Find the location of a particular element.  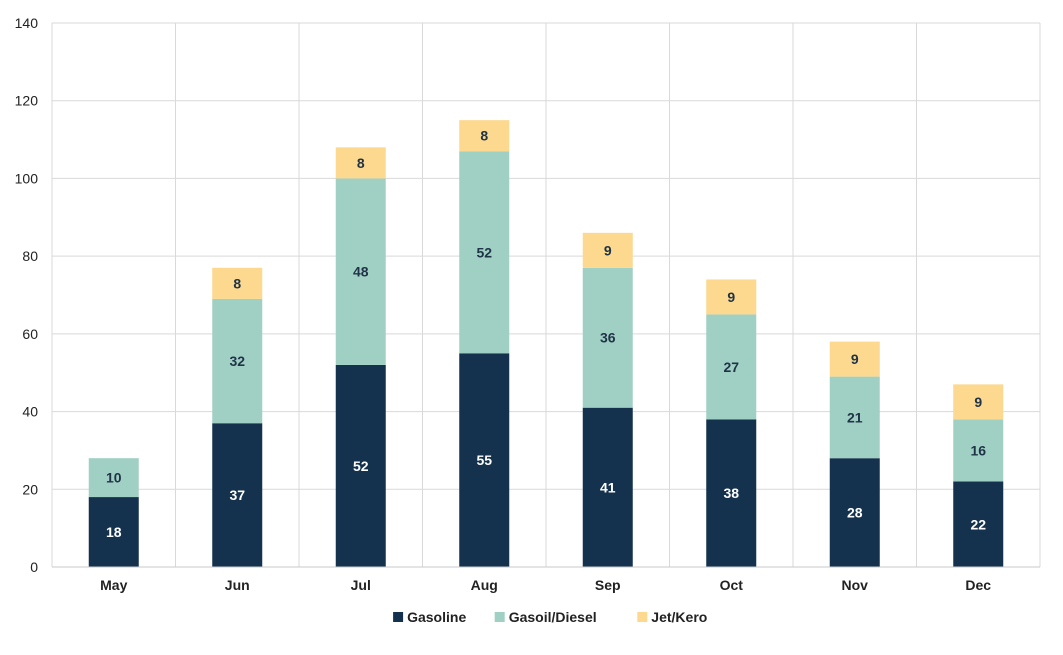

x-tick-label: Jun is located at coordinates (237, 585).